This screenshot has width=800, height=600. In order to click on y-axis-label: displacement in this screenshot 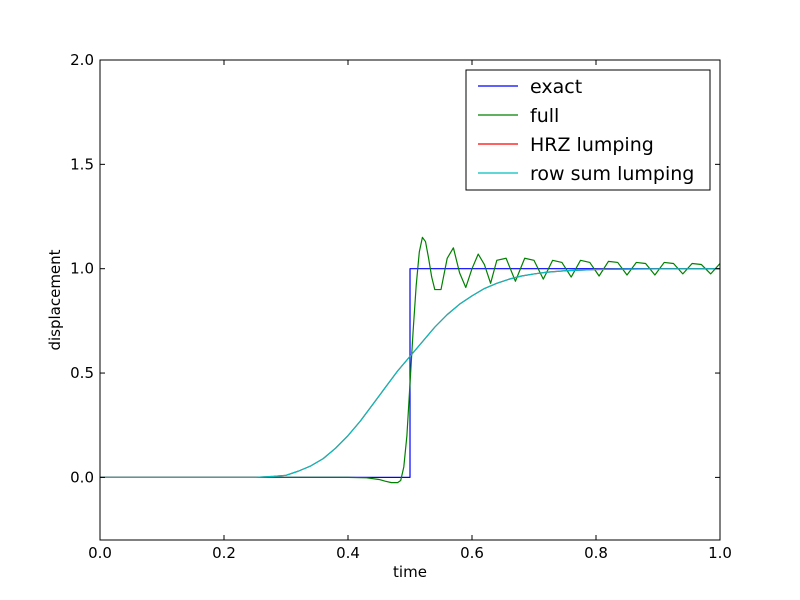, I will do `click(55, 299)`.